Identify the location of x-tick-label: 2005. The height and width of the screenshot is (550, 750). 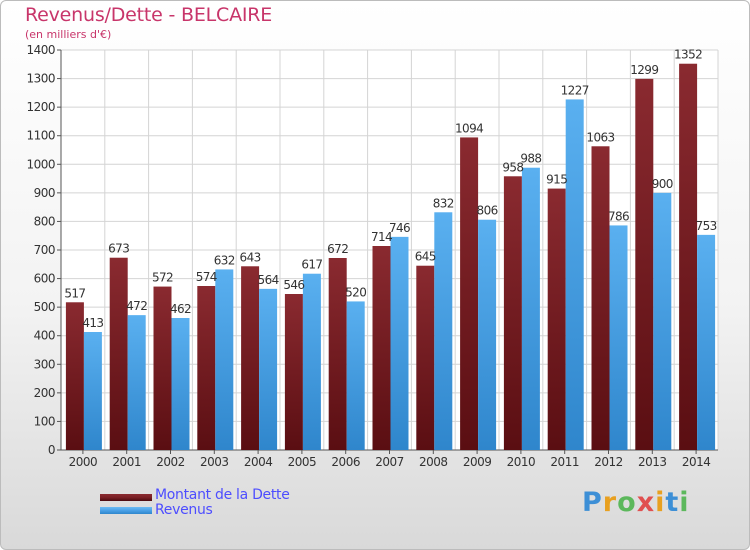
(302, 462).